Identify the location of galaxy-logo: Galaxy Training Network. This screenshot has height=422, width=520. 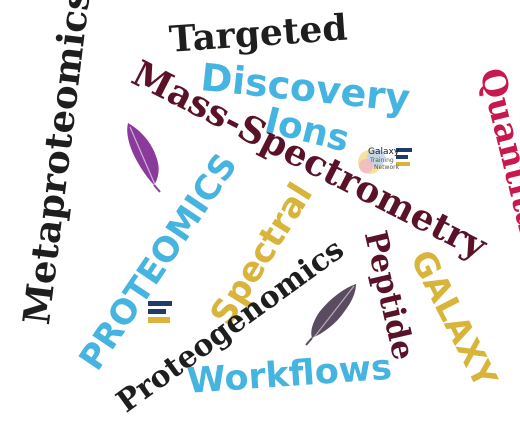
(385, 162).